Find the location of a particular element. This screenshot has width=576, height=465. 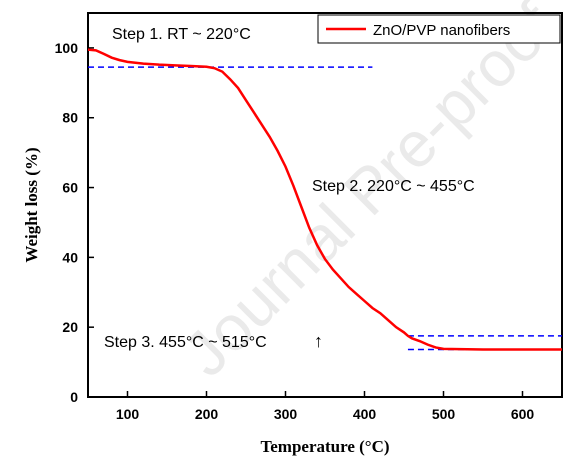

x-tick-label: 300 is located at coordinates (286, 414).